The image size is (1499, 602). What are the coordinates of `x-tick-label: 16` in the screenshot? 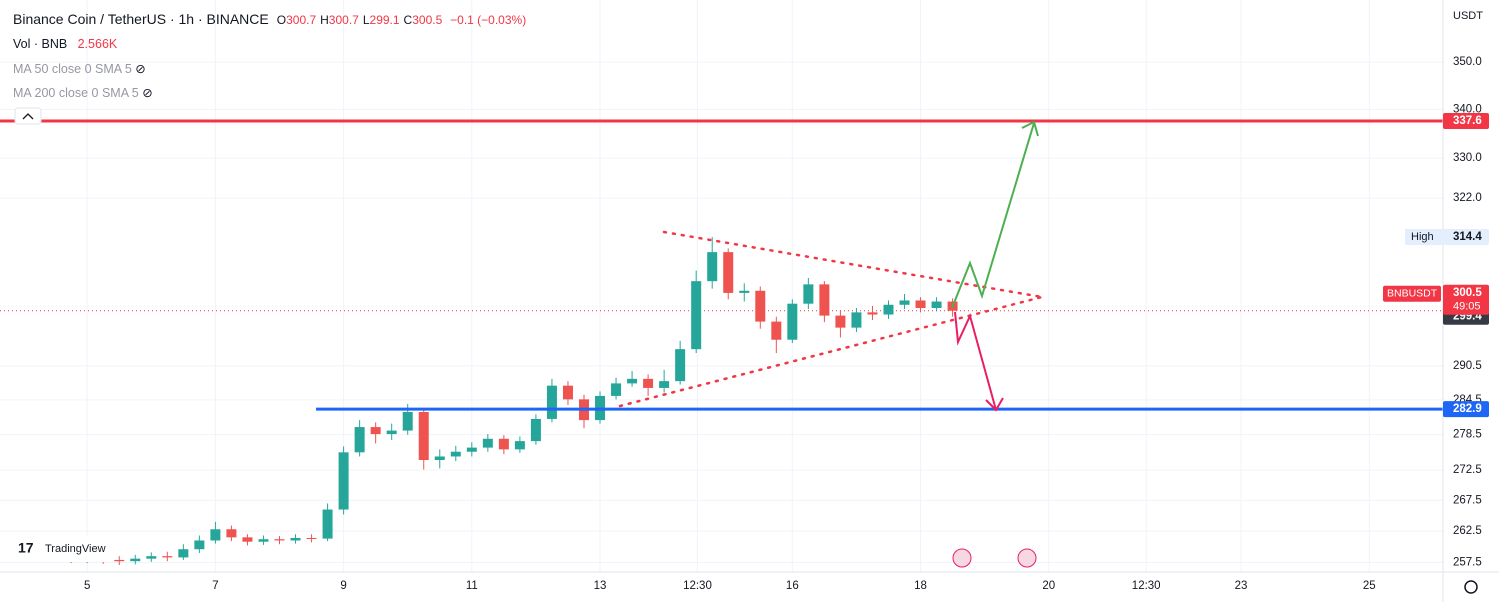 It's located at (792, 586).